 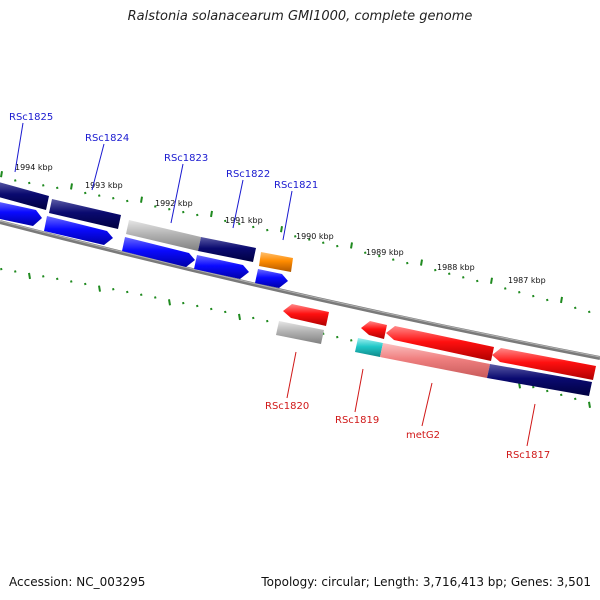 I want to click on gene-label: RSc1820, so click(x=287, y=406).